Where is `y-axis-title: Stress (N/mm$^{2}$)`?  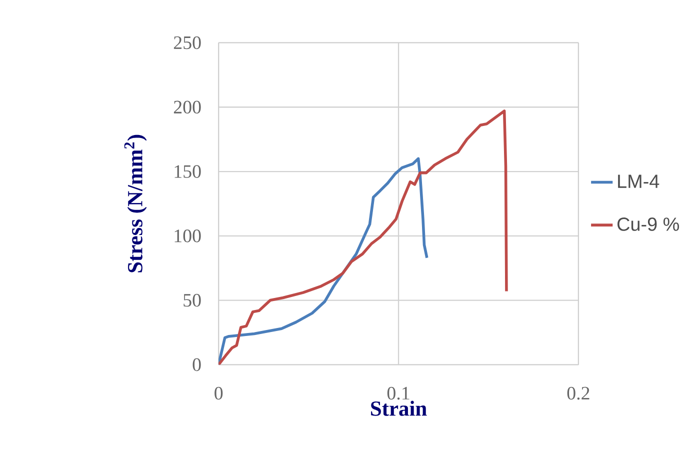
y-axis-title: Stress (N/mm$^{2}$) is located at coordinates (135, 203).